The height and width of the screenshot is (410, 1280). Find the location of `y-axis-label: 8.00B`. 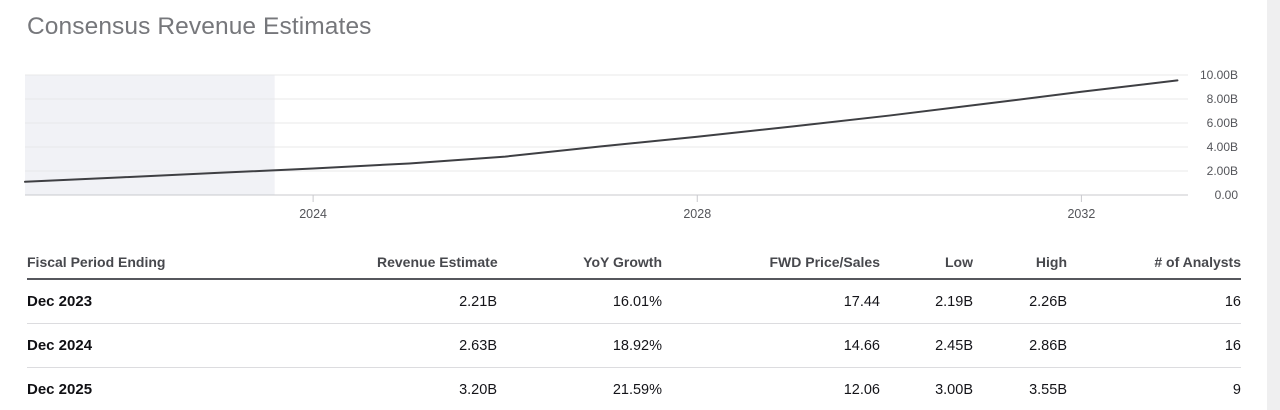

y-axis-label: 8.00B is located at coordinates (1222, 99).